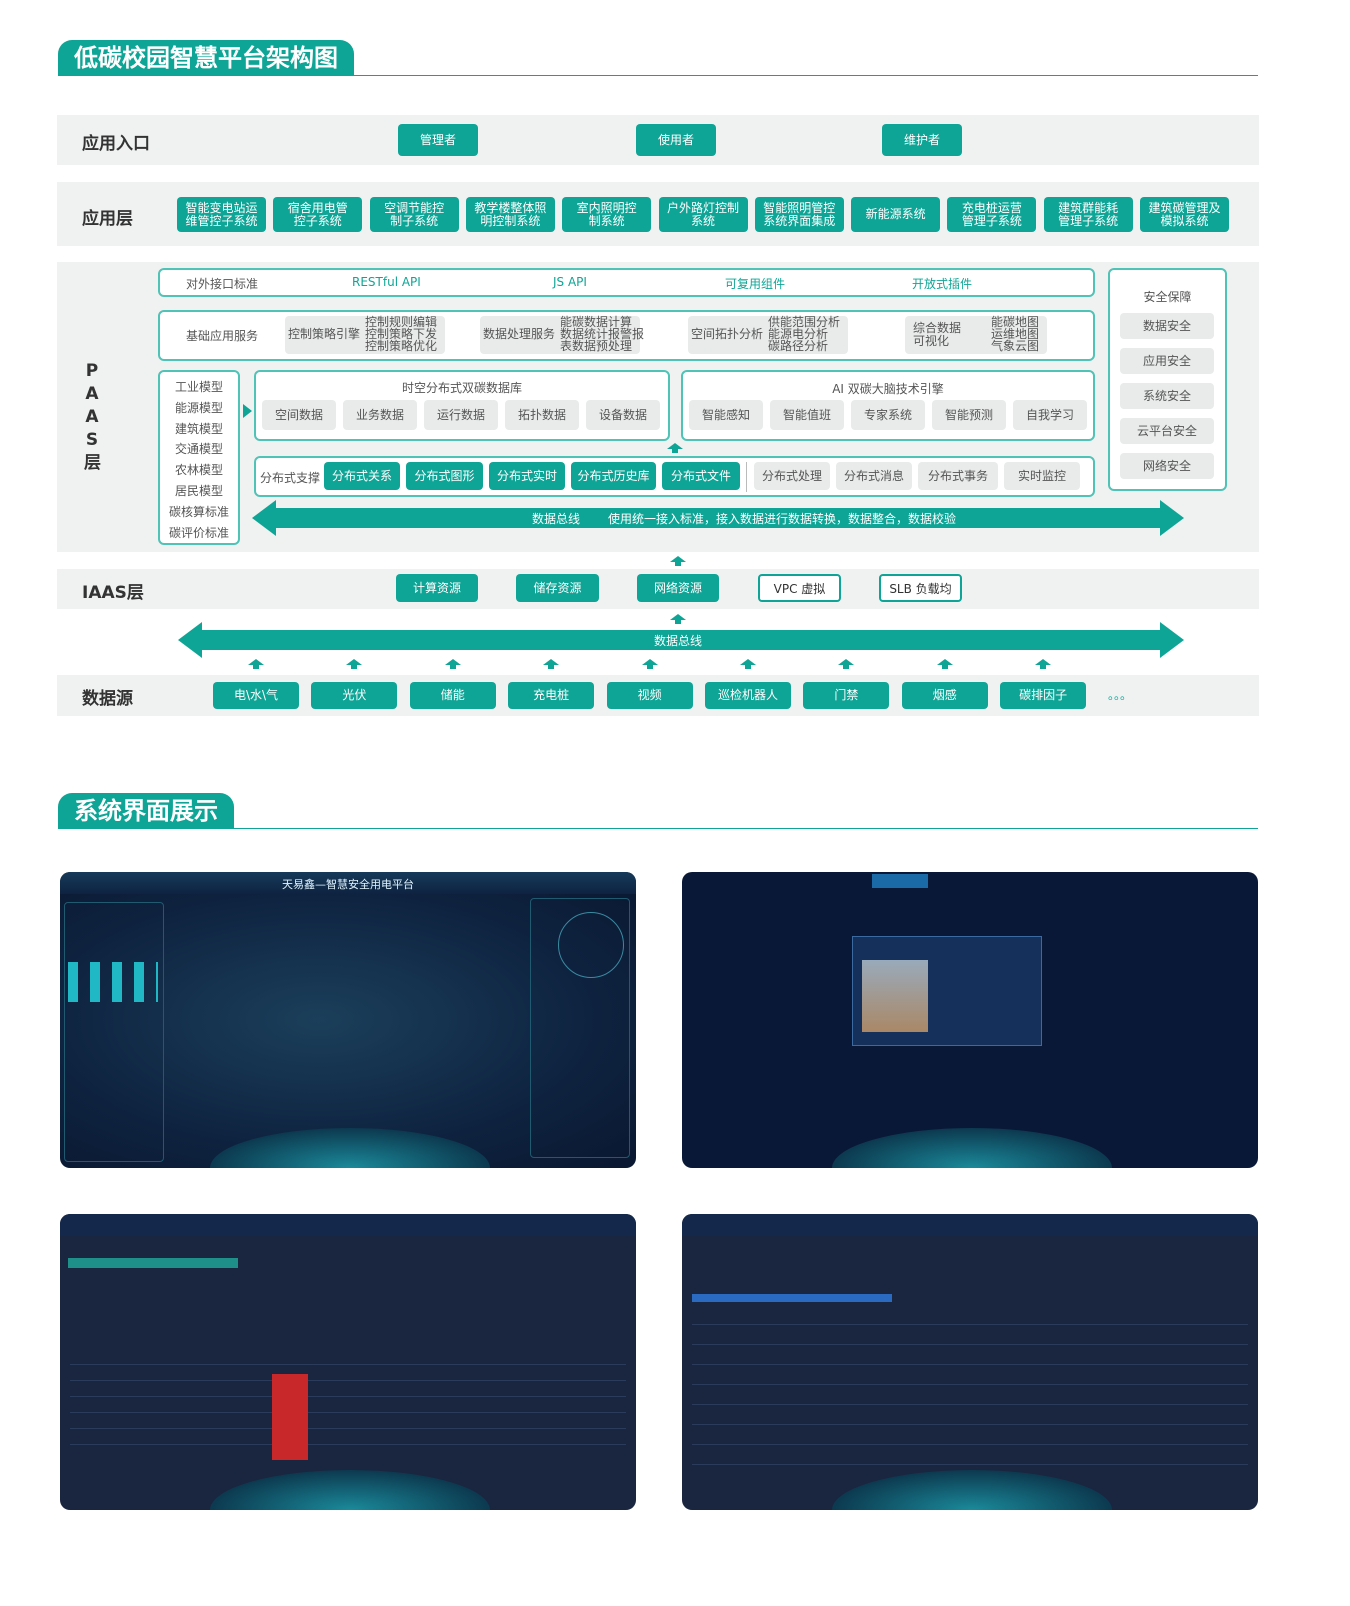  I want to click on database-title: 时空分布式双碳数据库, so click(461, 388).